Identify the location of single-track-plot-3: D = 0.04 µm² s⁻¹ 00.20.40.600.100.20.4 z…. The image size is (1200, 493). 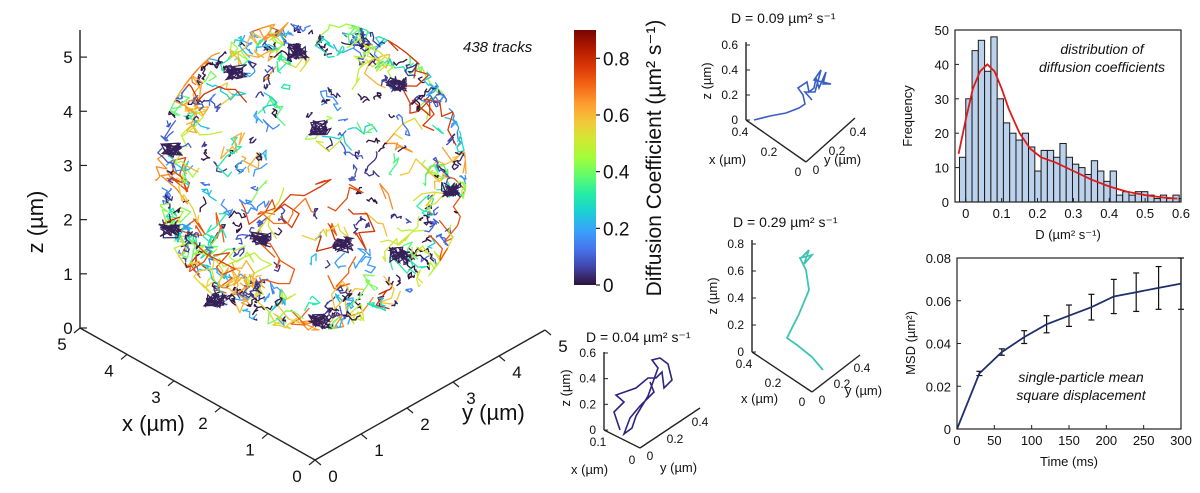
(633, 403).